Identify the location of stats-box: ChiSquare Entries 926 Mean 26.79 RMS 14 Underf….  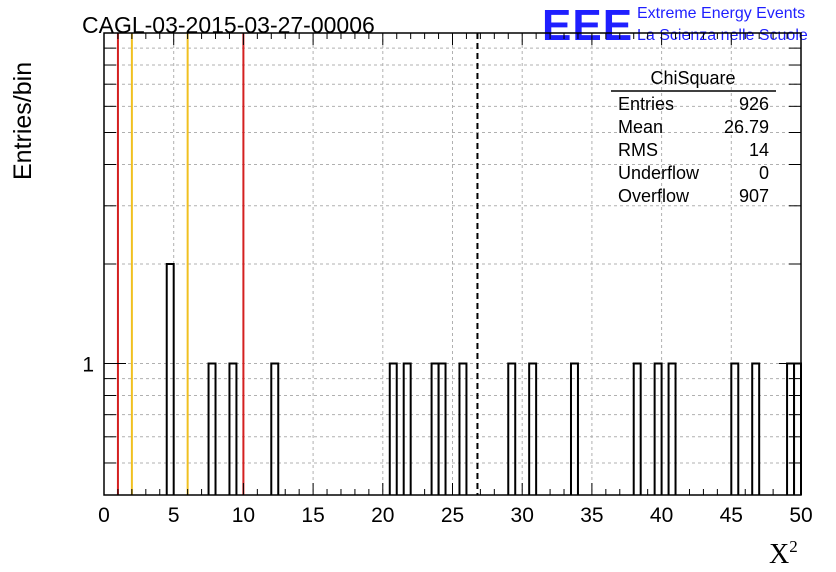
(693, 137).